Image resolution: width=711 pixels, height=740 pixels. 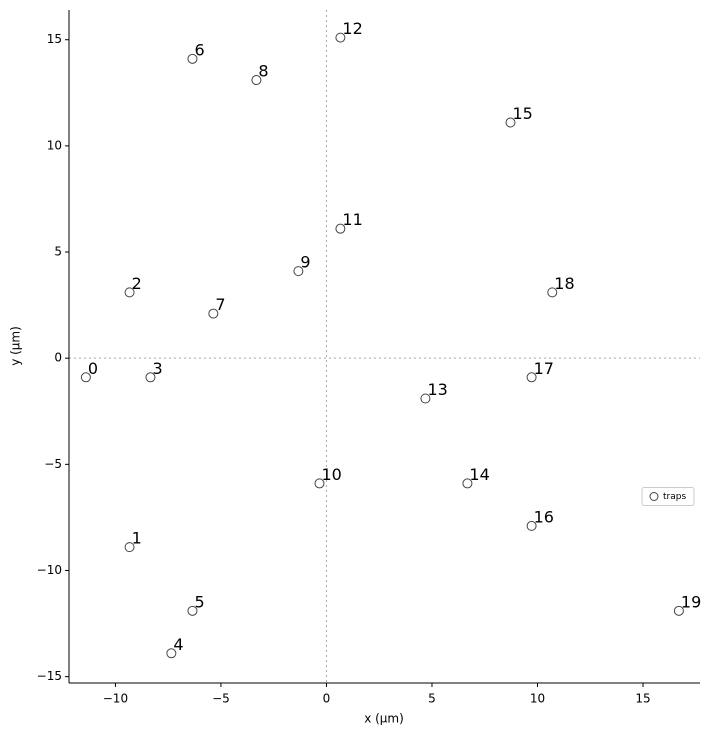 What do you see at coordinates (654, 496) in the screenshot?
I see `legend-marker` at bounding box center [654, 496].